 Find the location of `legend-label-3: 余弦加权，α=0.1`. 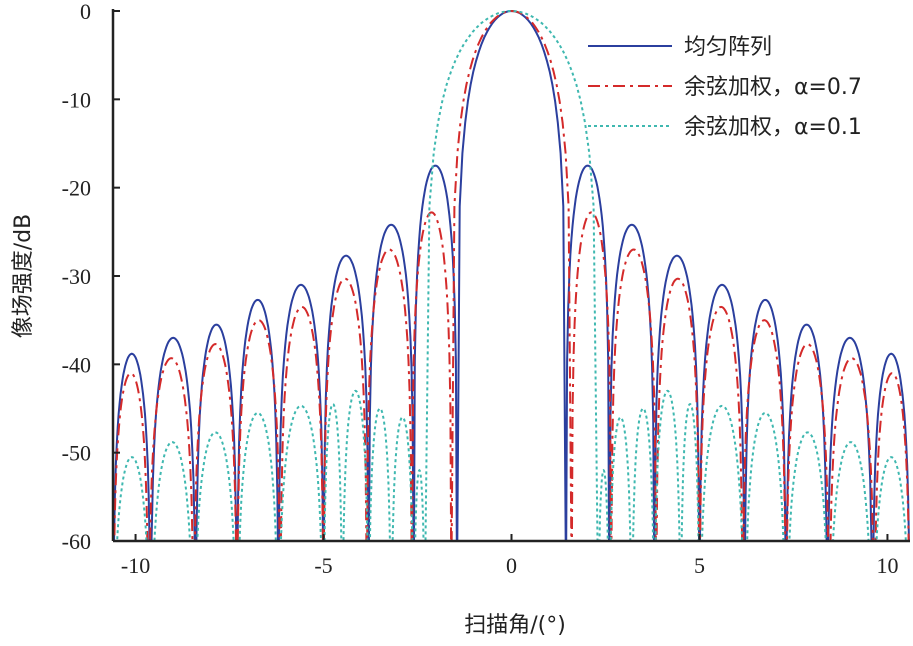

legend-label-3: 余弦加权，α=0.1 is located at coordinates (773, 127).